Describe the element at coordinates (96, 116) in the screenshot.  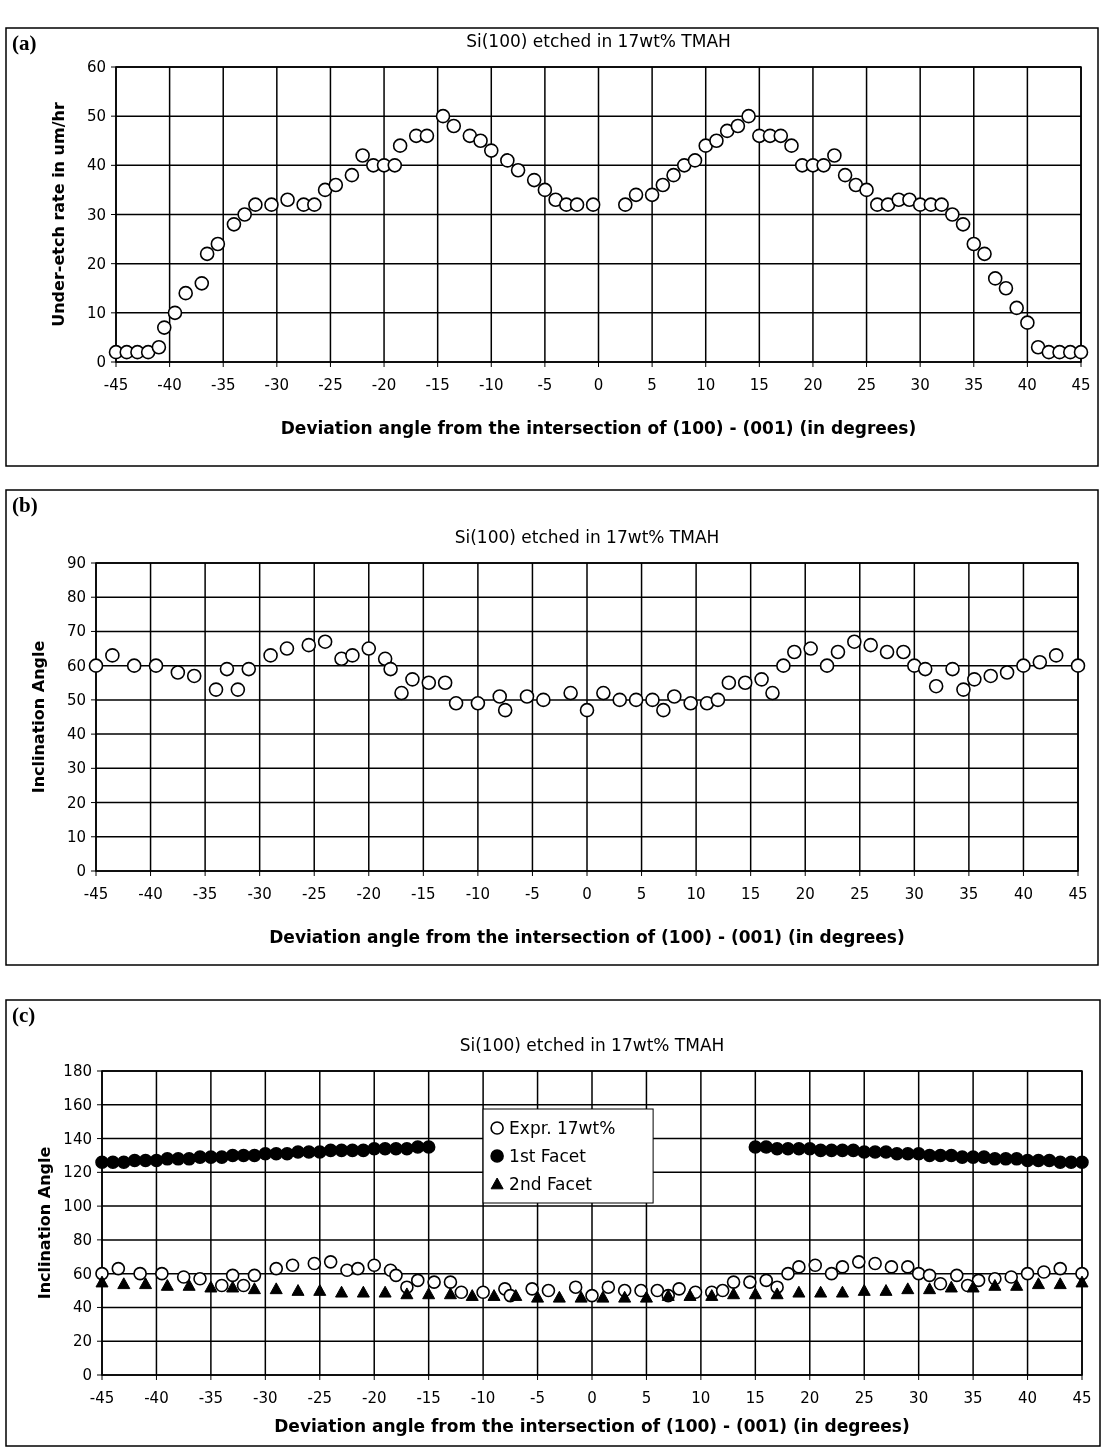
I see `y-tick-label: 50` at that location.